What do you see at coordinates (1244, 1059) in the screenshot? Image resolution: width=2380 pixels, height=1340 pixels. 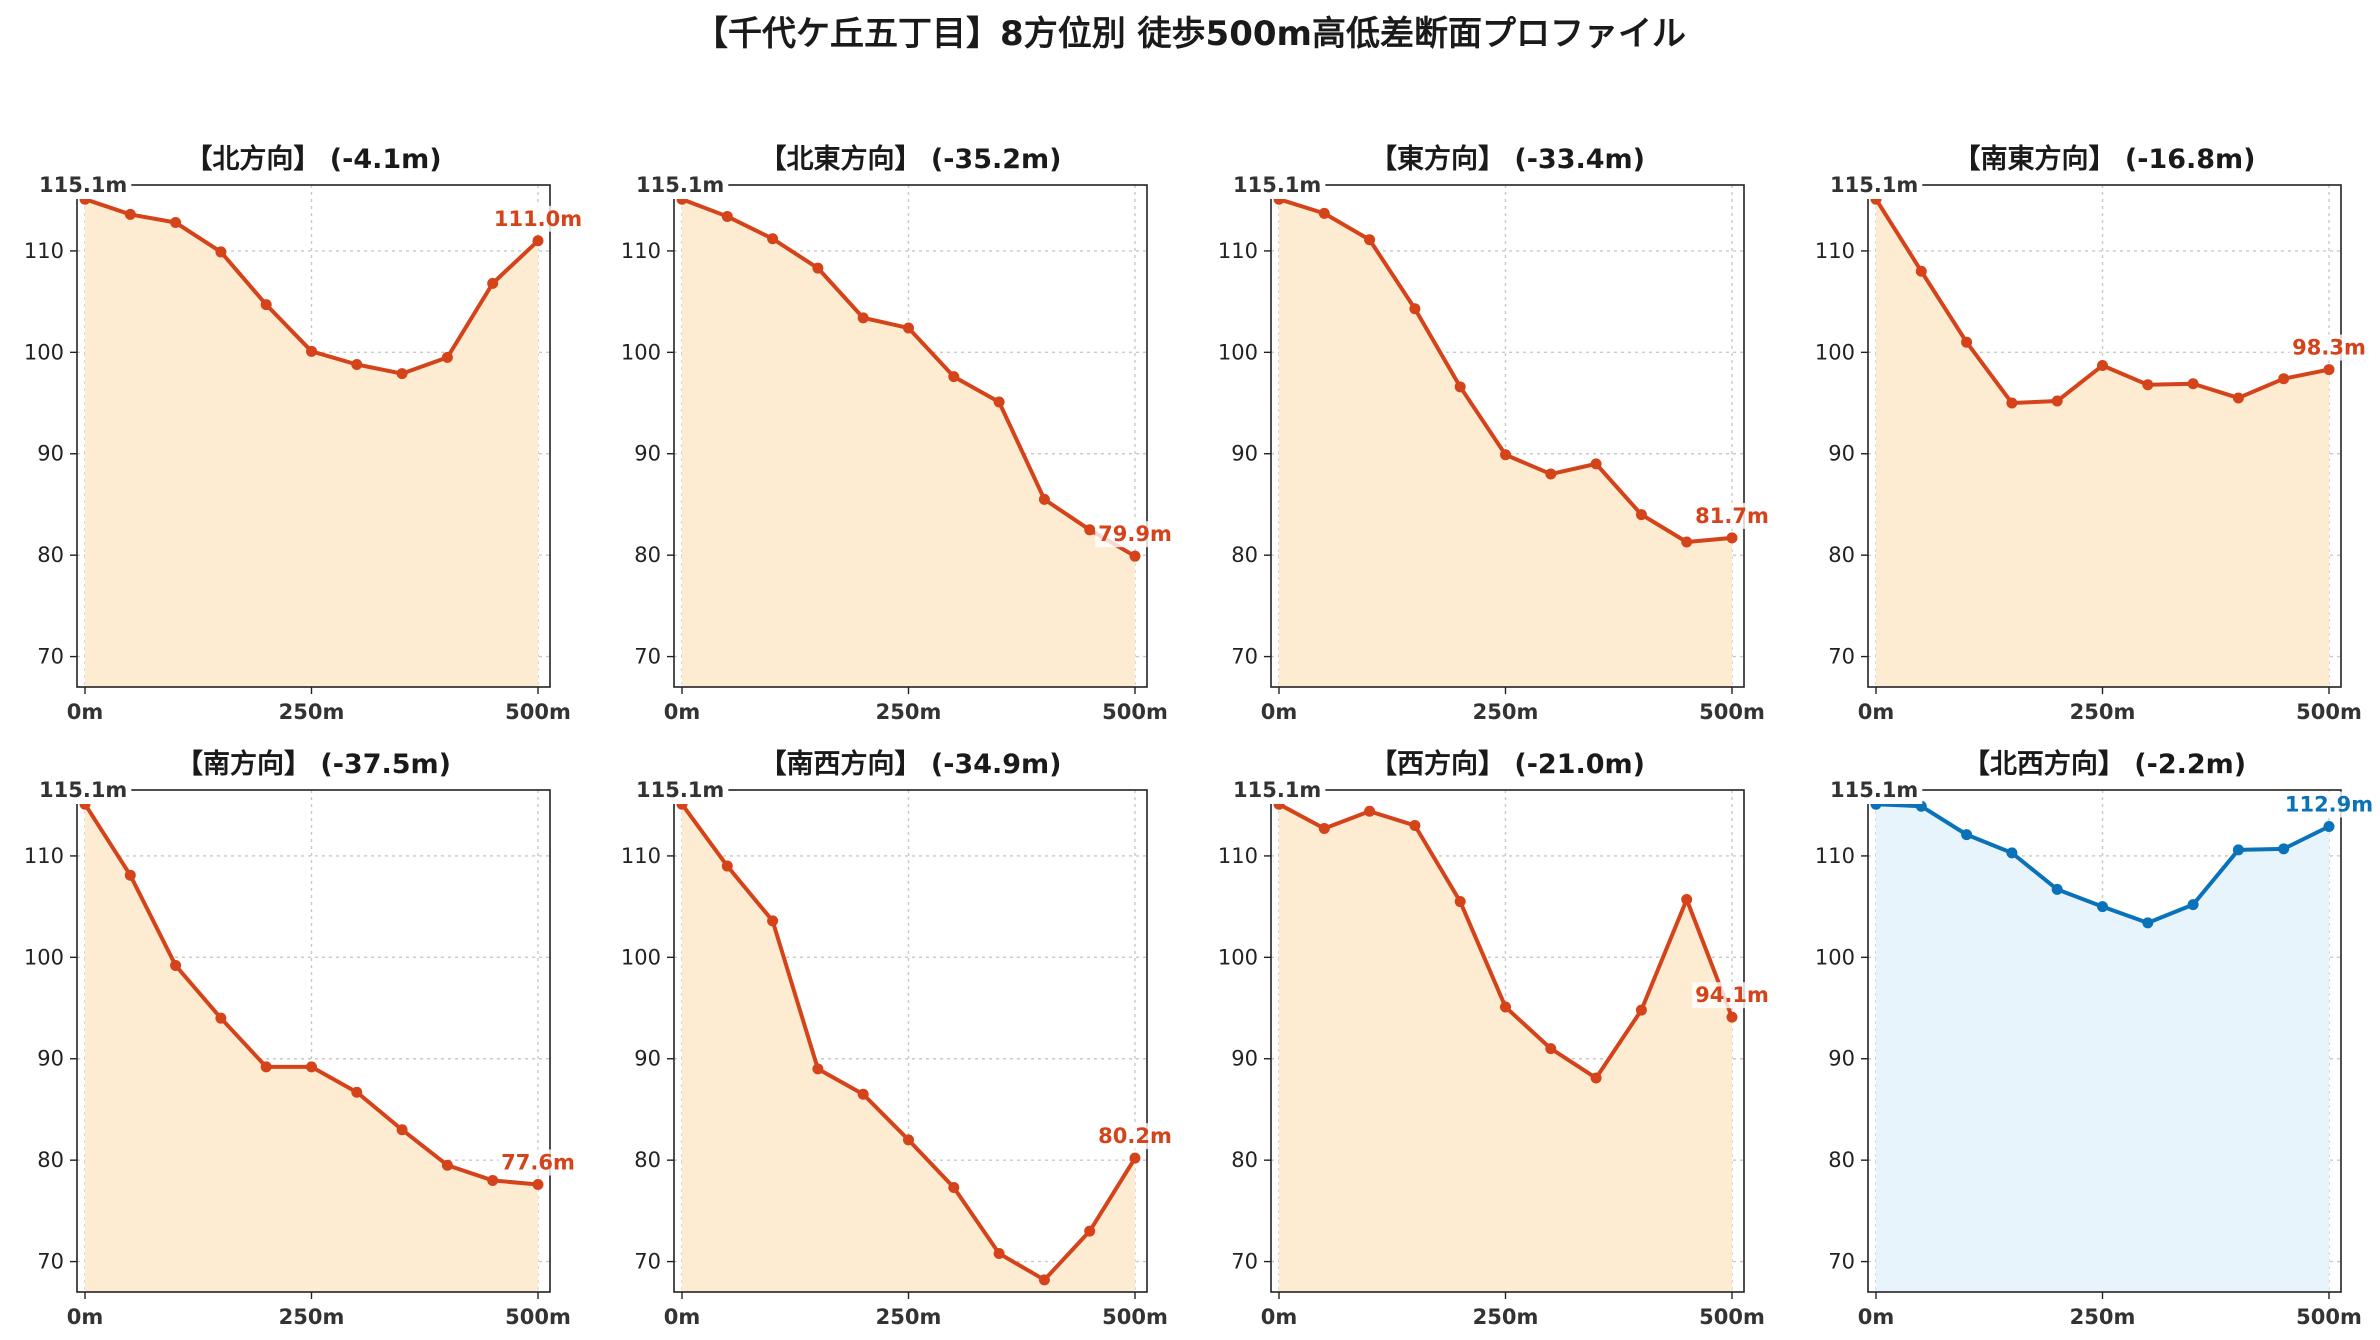 I see `y-tick-label: 90` at bounding box center [1244, 1059].